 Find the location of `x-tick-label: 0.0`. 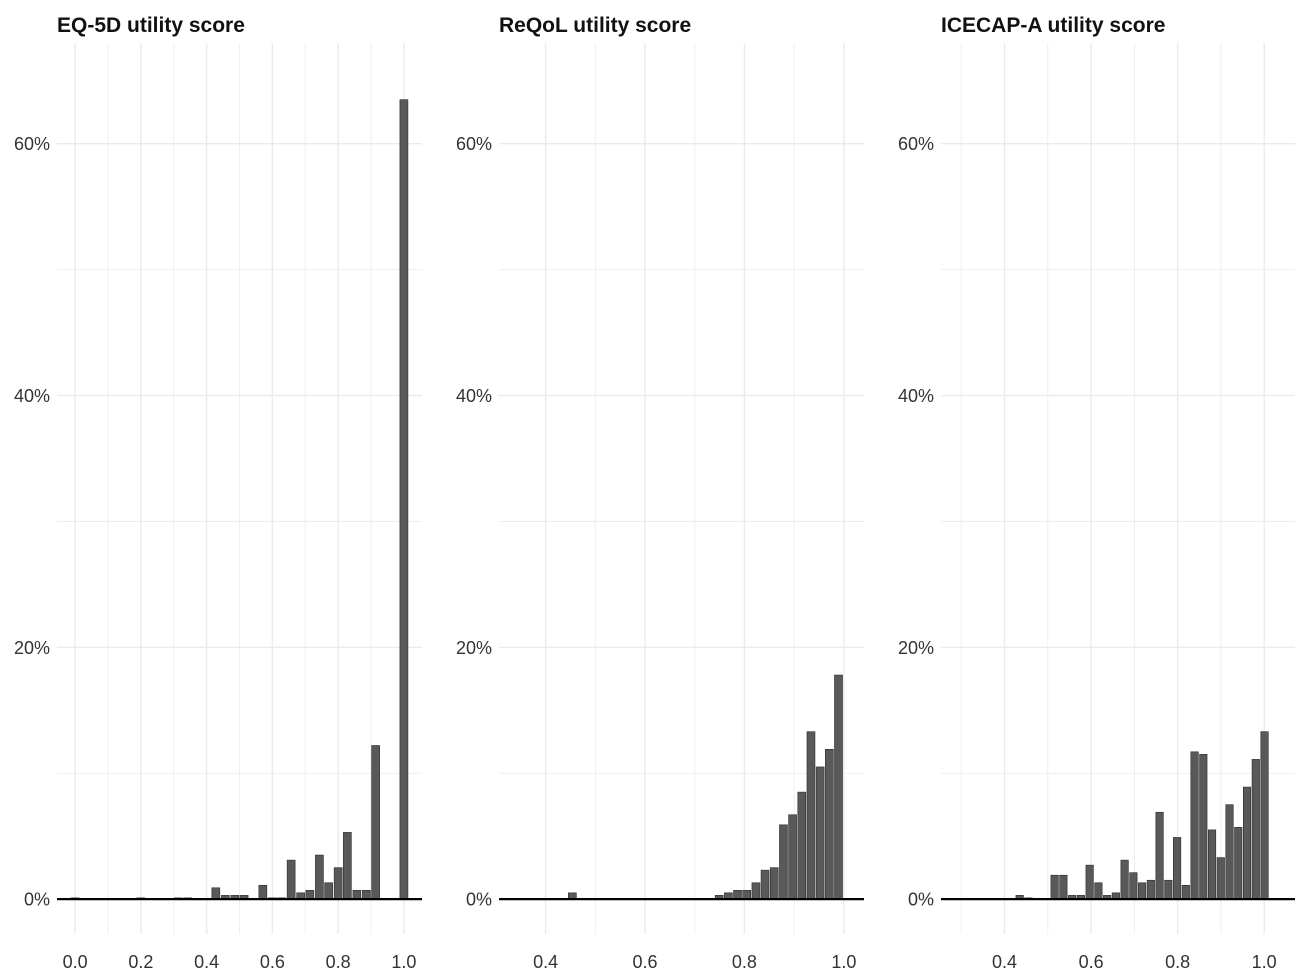

x-tick-label: 0.0 is located at coordinates (75, 960).